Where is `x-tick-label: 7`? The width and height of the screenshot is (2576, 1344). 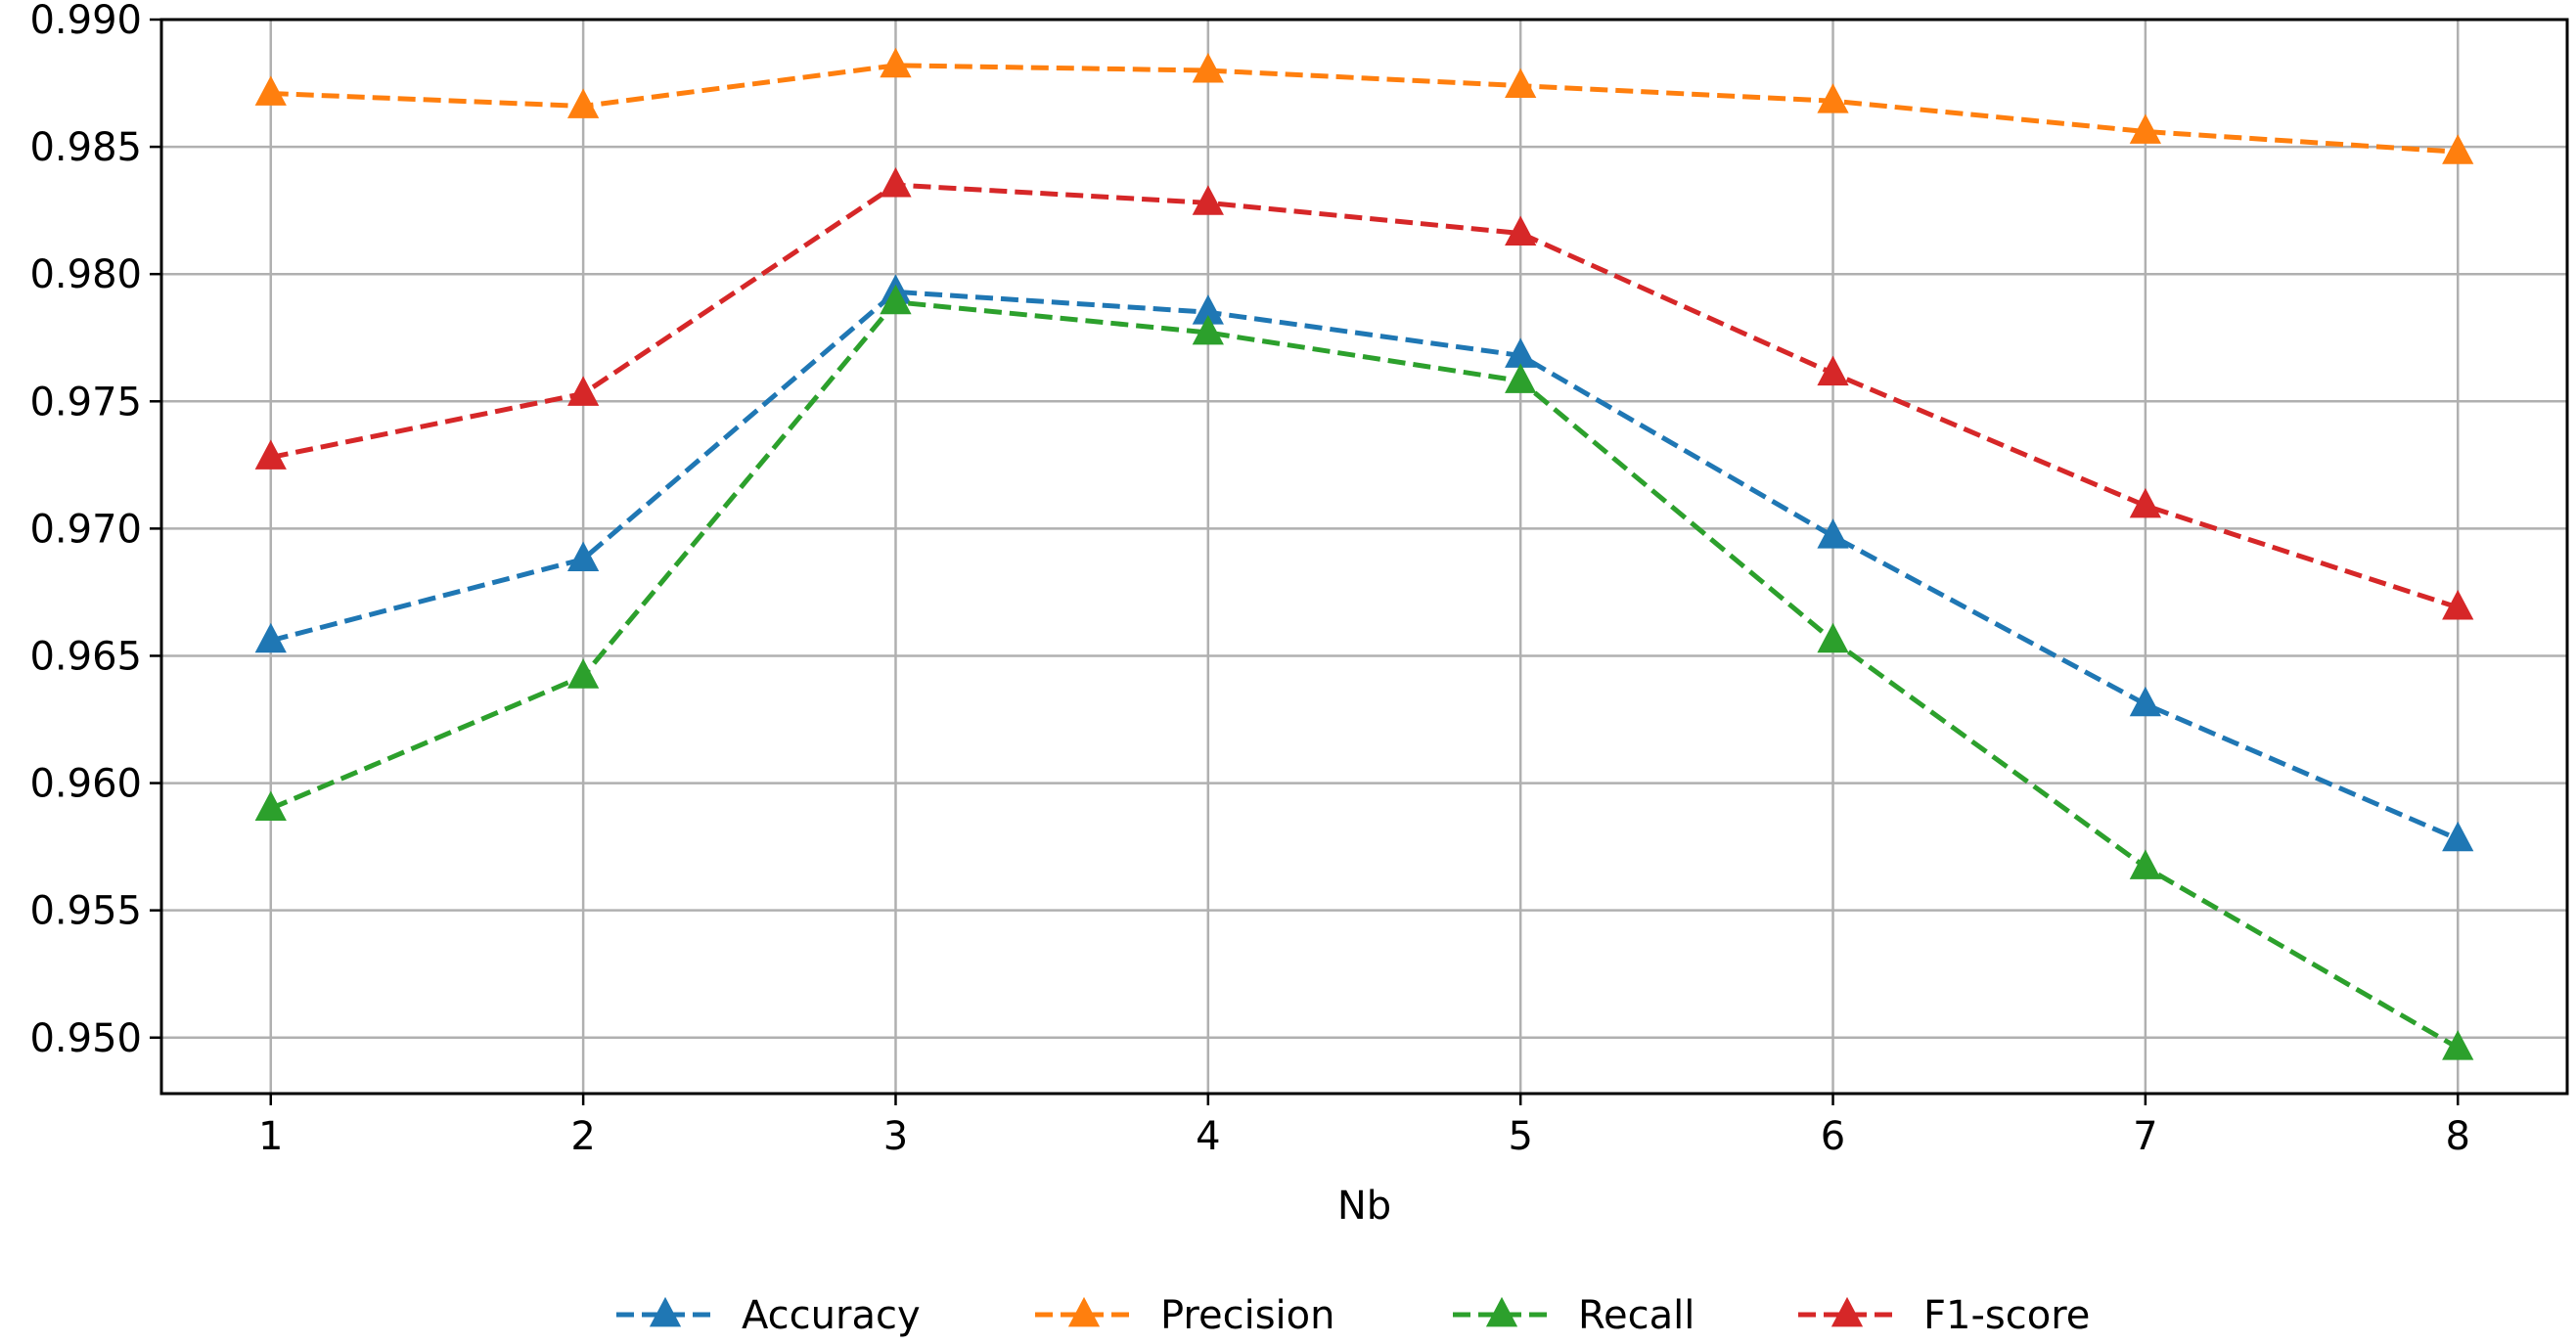
x-tick-label: 7 is located at coordinates (2145, 1136).